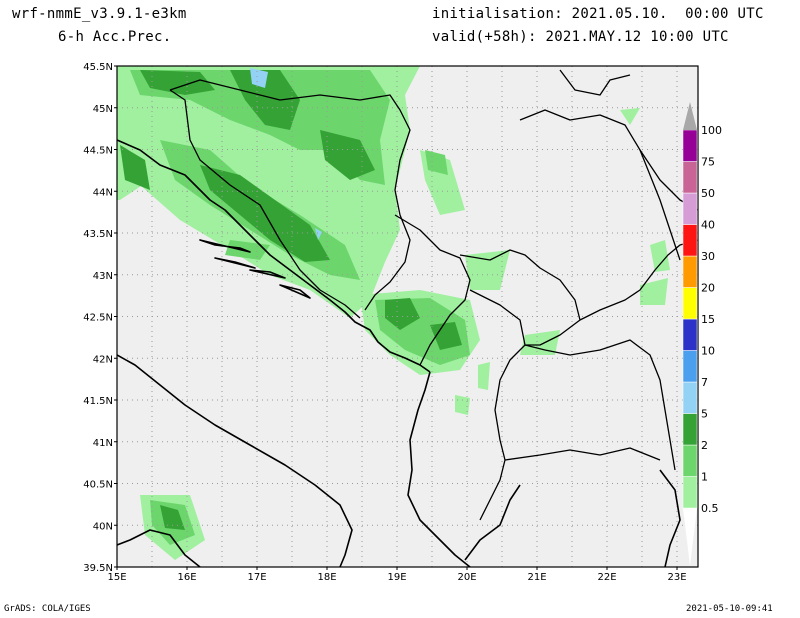  I want to click on credit-label: GrADS: COLA/IGES, so click(47, 609).